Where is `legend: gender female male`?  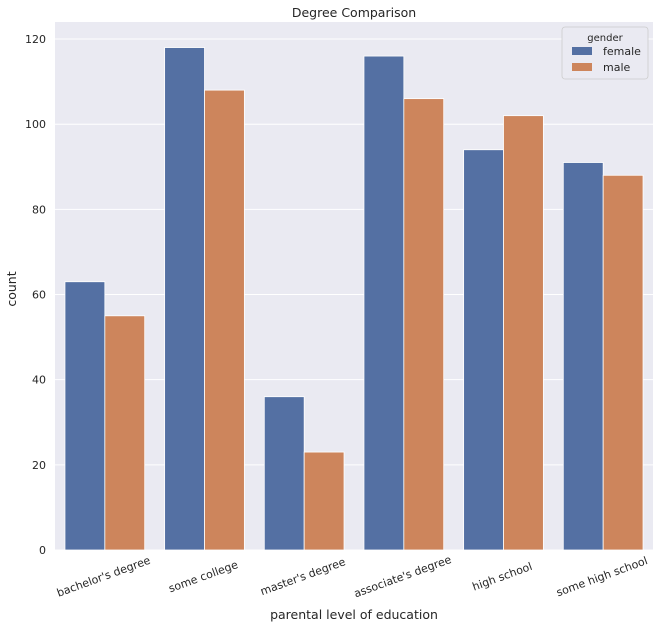 legend: gender female male is located at coordinates (605, 53).